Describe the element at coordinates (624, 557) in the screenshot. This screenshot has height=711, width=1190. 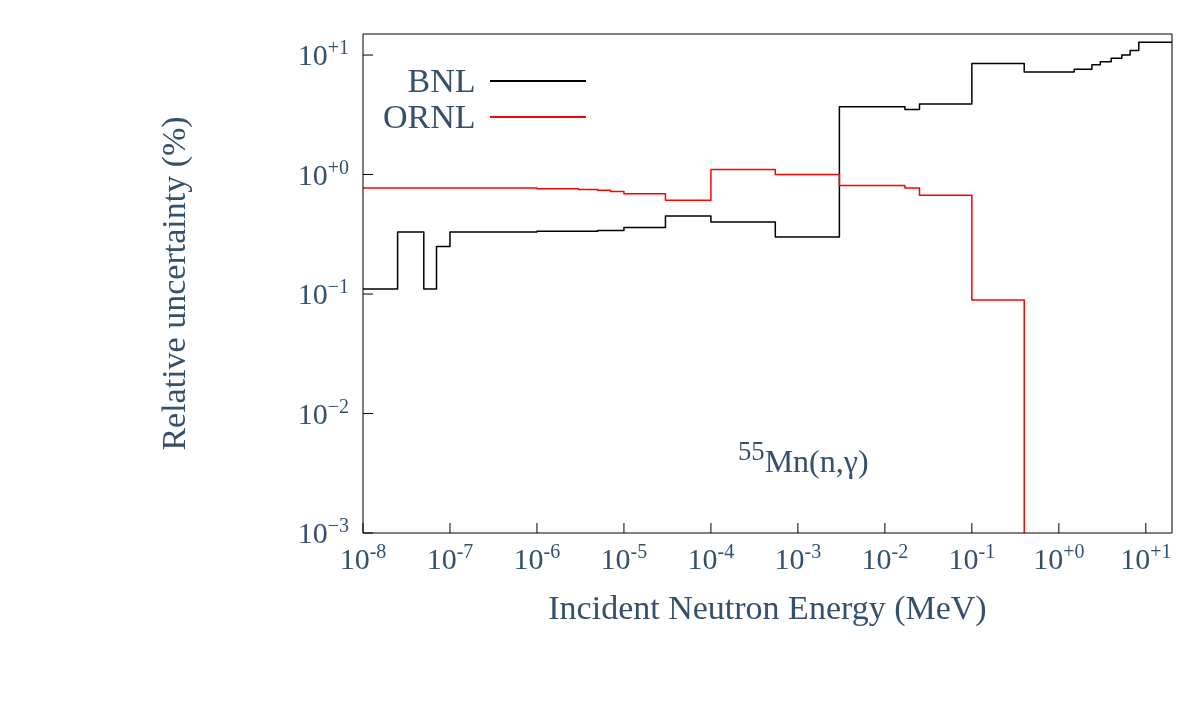
I see `x-tick-label: 10$^{-5}$` at that location.